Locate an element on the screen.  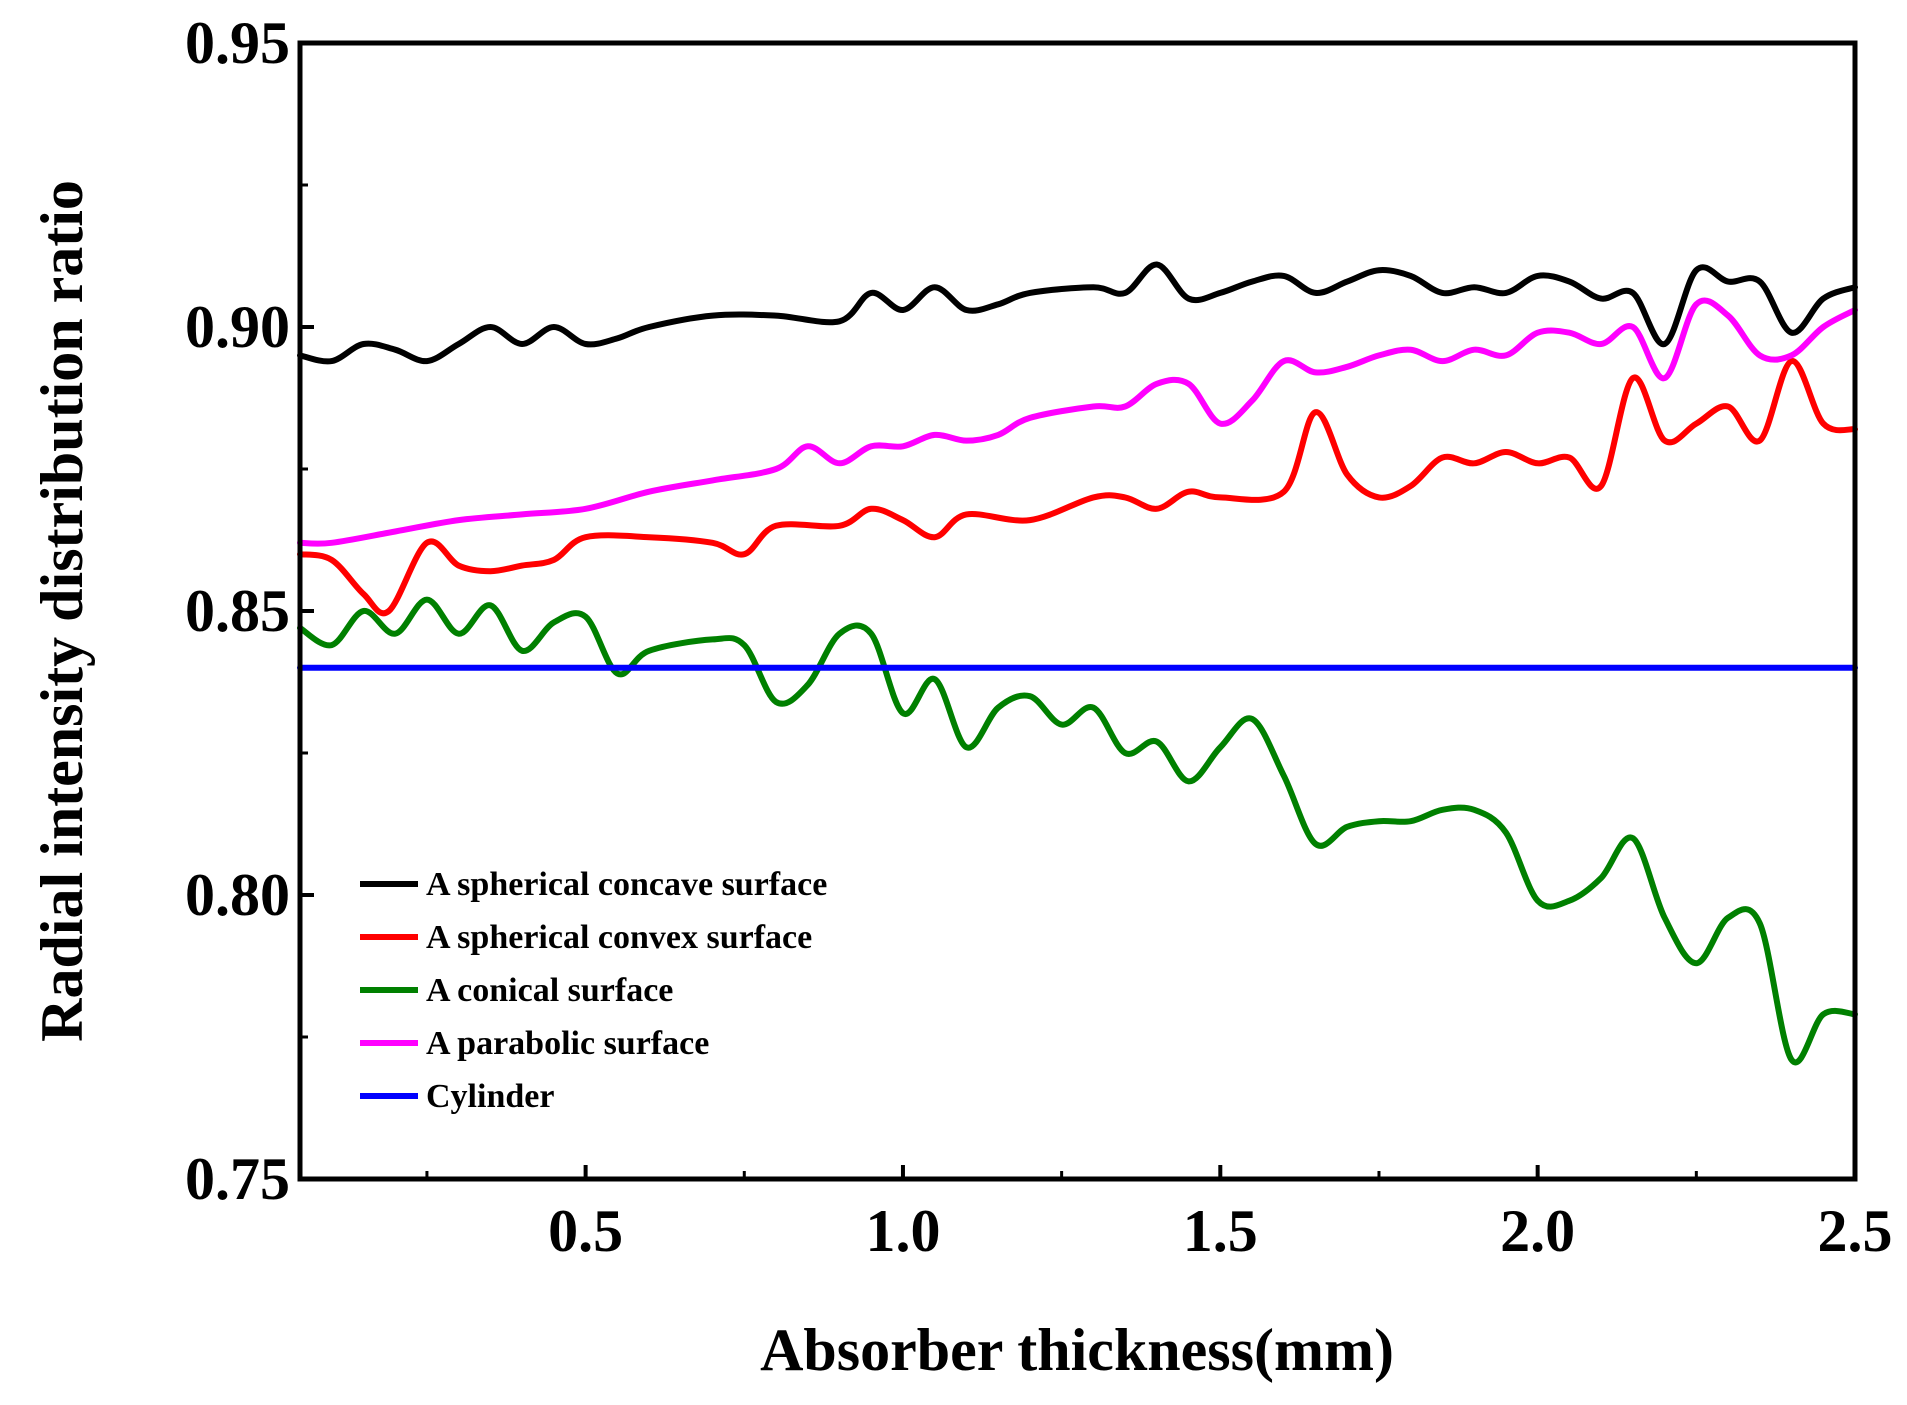
series-line-a-spherical-concave-surface is located at coordinates (1077, 313).